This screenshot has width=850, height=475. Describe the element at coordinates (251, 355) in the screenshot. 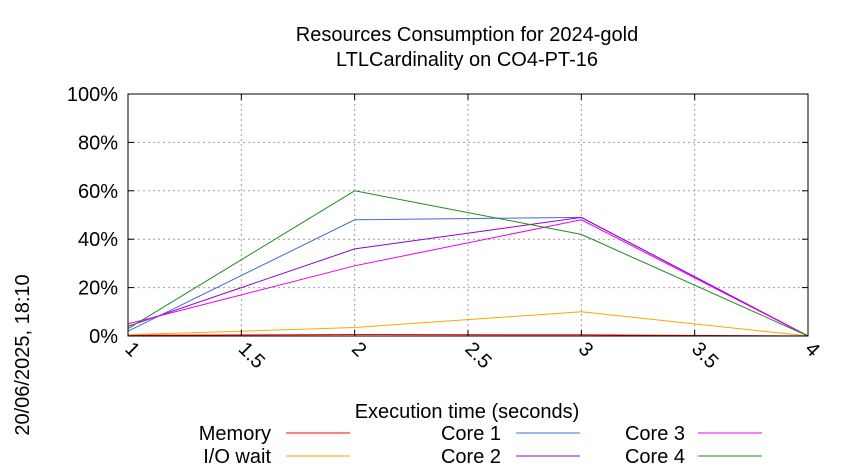

I see `x-tick-label: 1.5` at that location.